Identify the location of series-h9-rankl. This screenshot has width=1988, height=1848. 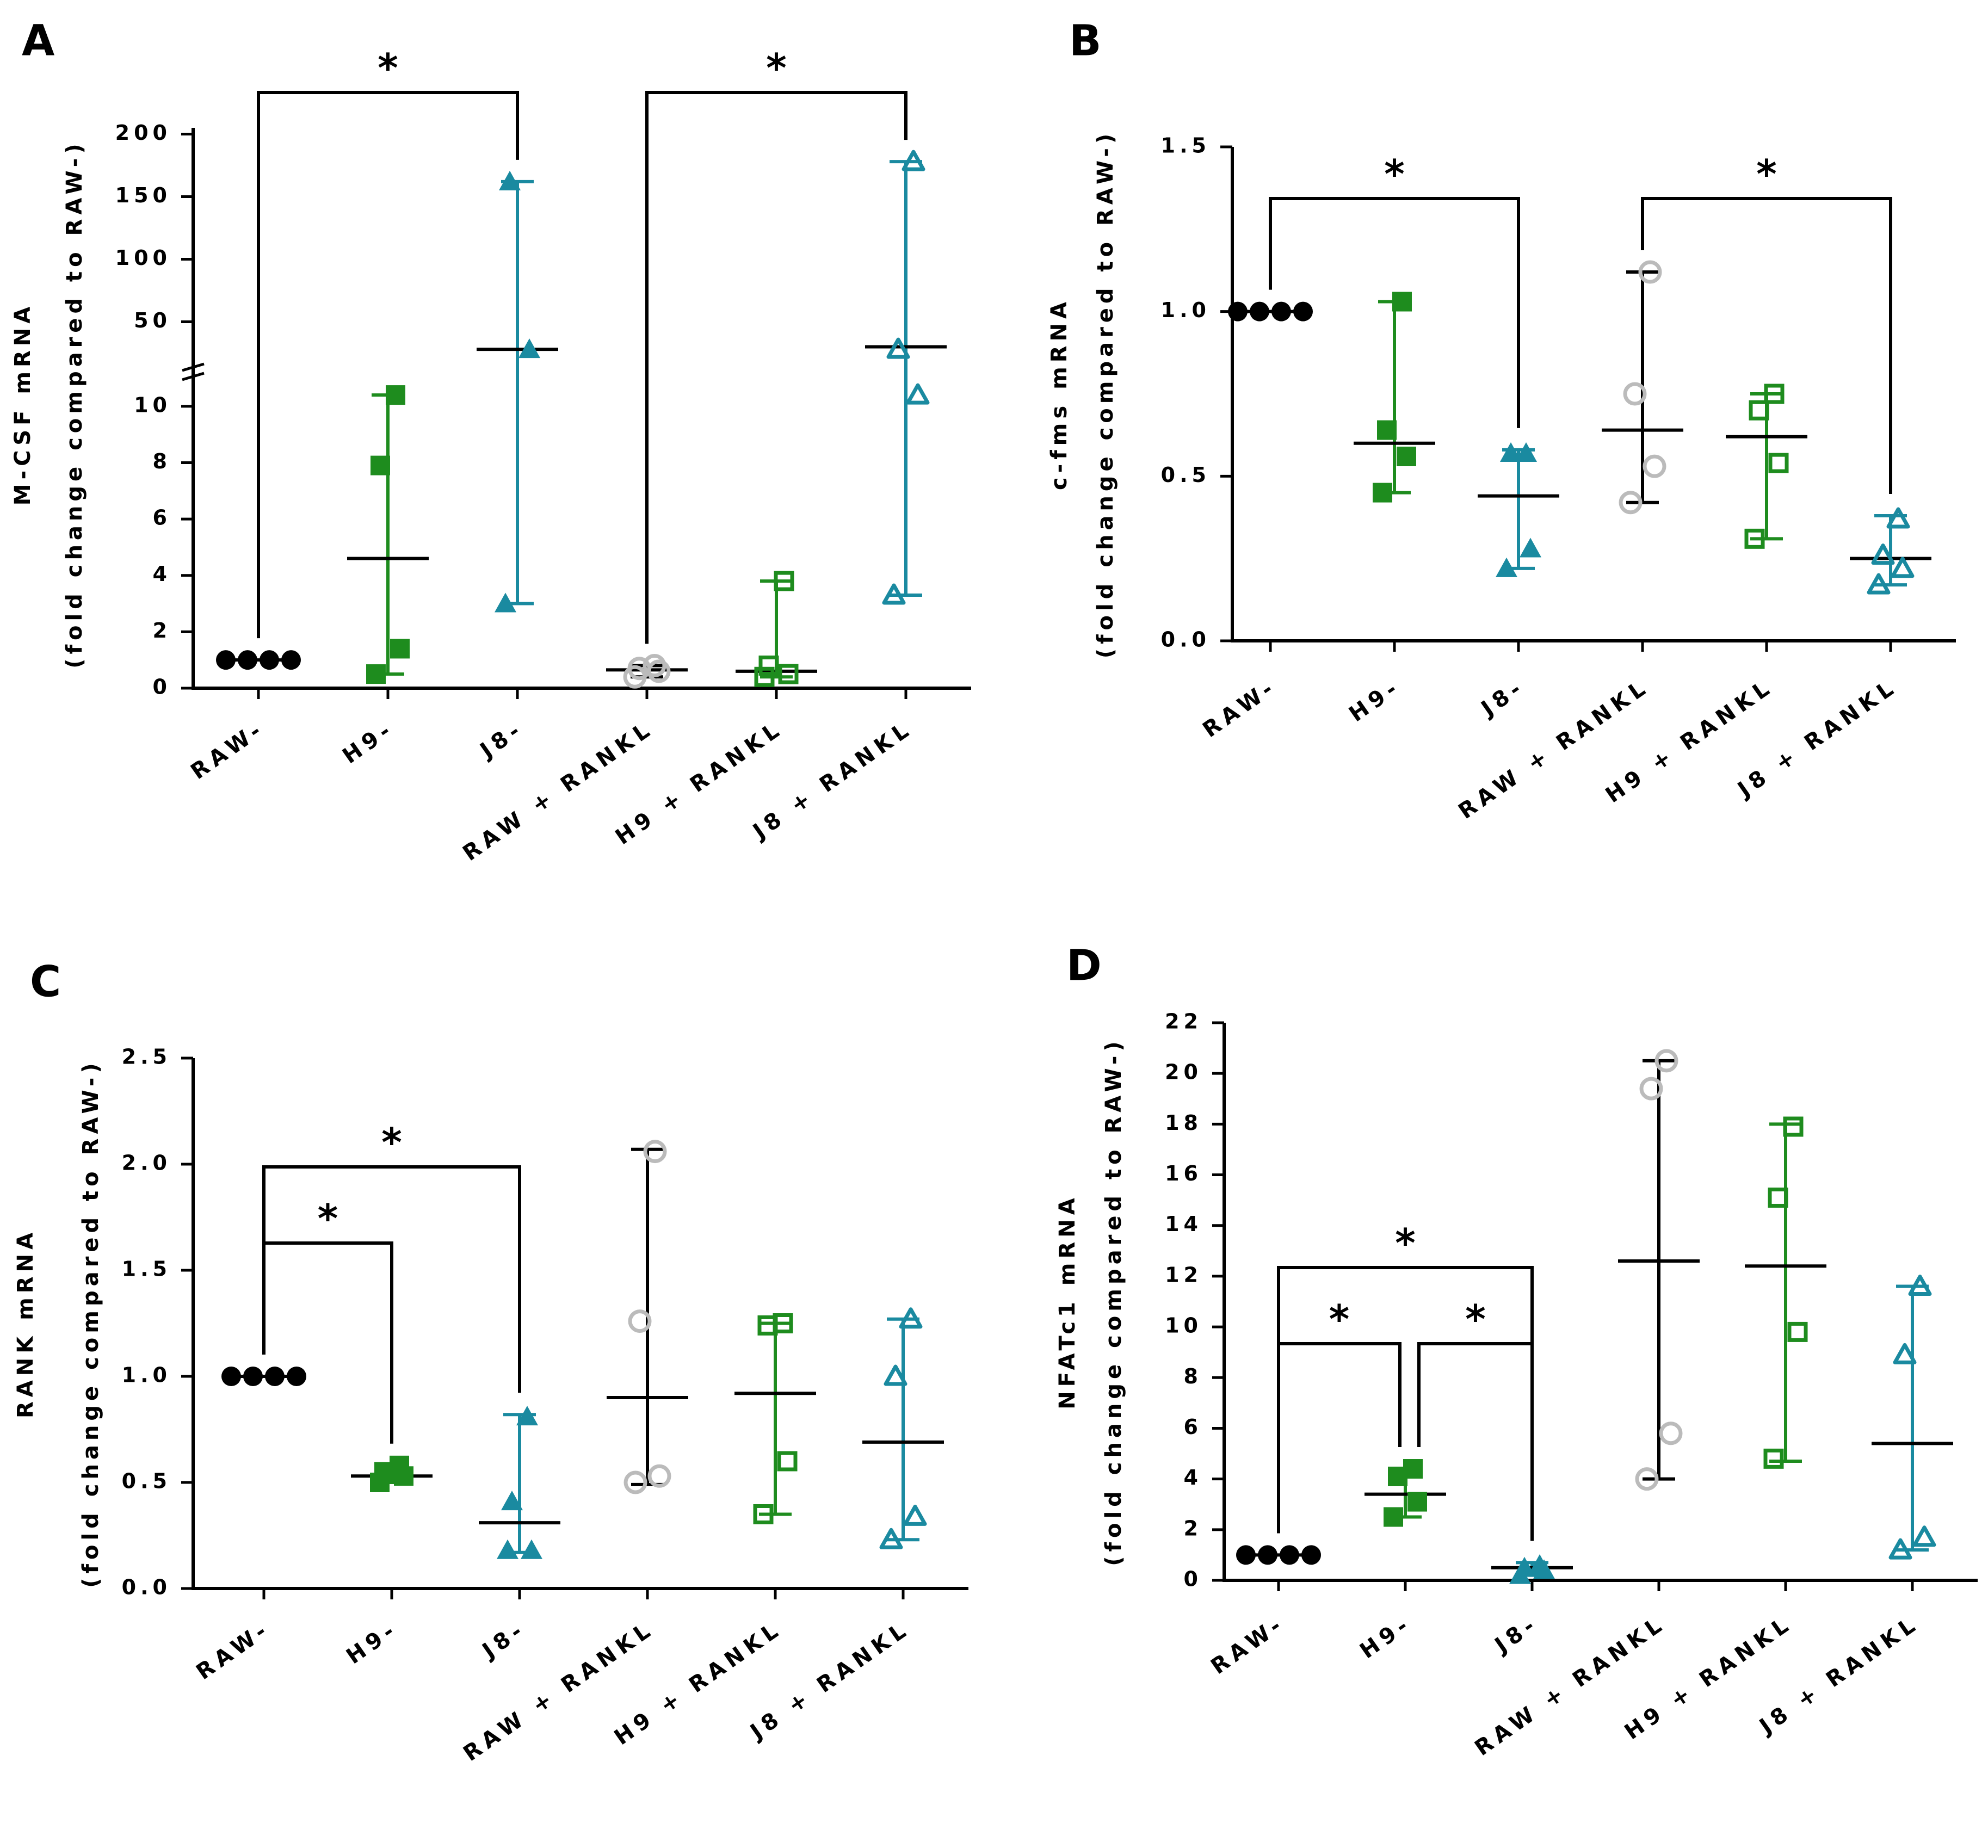
(1785, 1292).